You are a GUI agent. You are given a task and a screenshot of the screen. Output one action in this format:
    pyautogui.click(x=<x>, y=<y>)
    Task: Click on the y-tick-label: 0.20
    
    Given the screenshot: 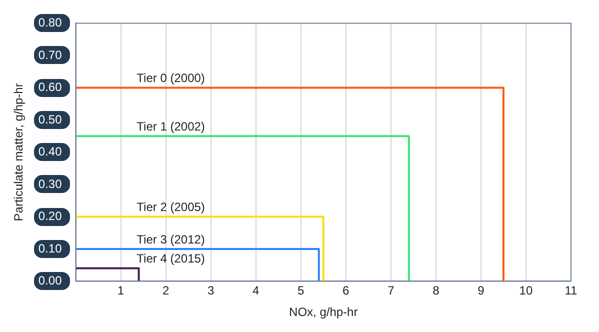 What is the action you would take?
    pyautogui.click(x=50, y=216)
    